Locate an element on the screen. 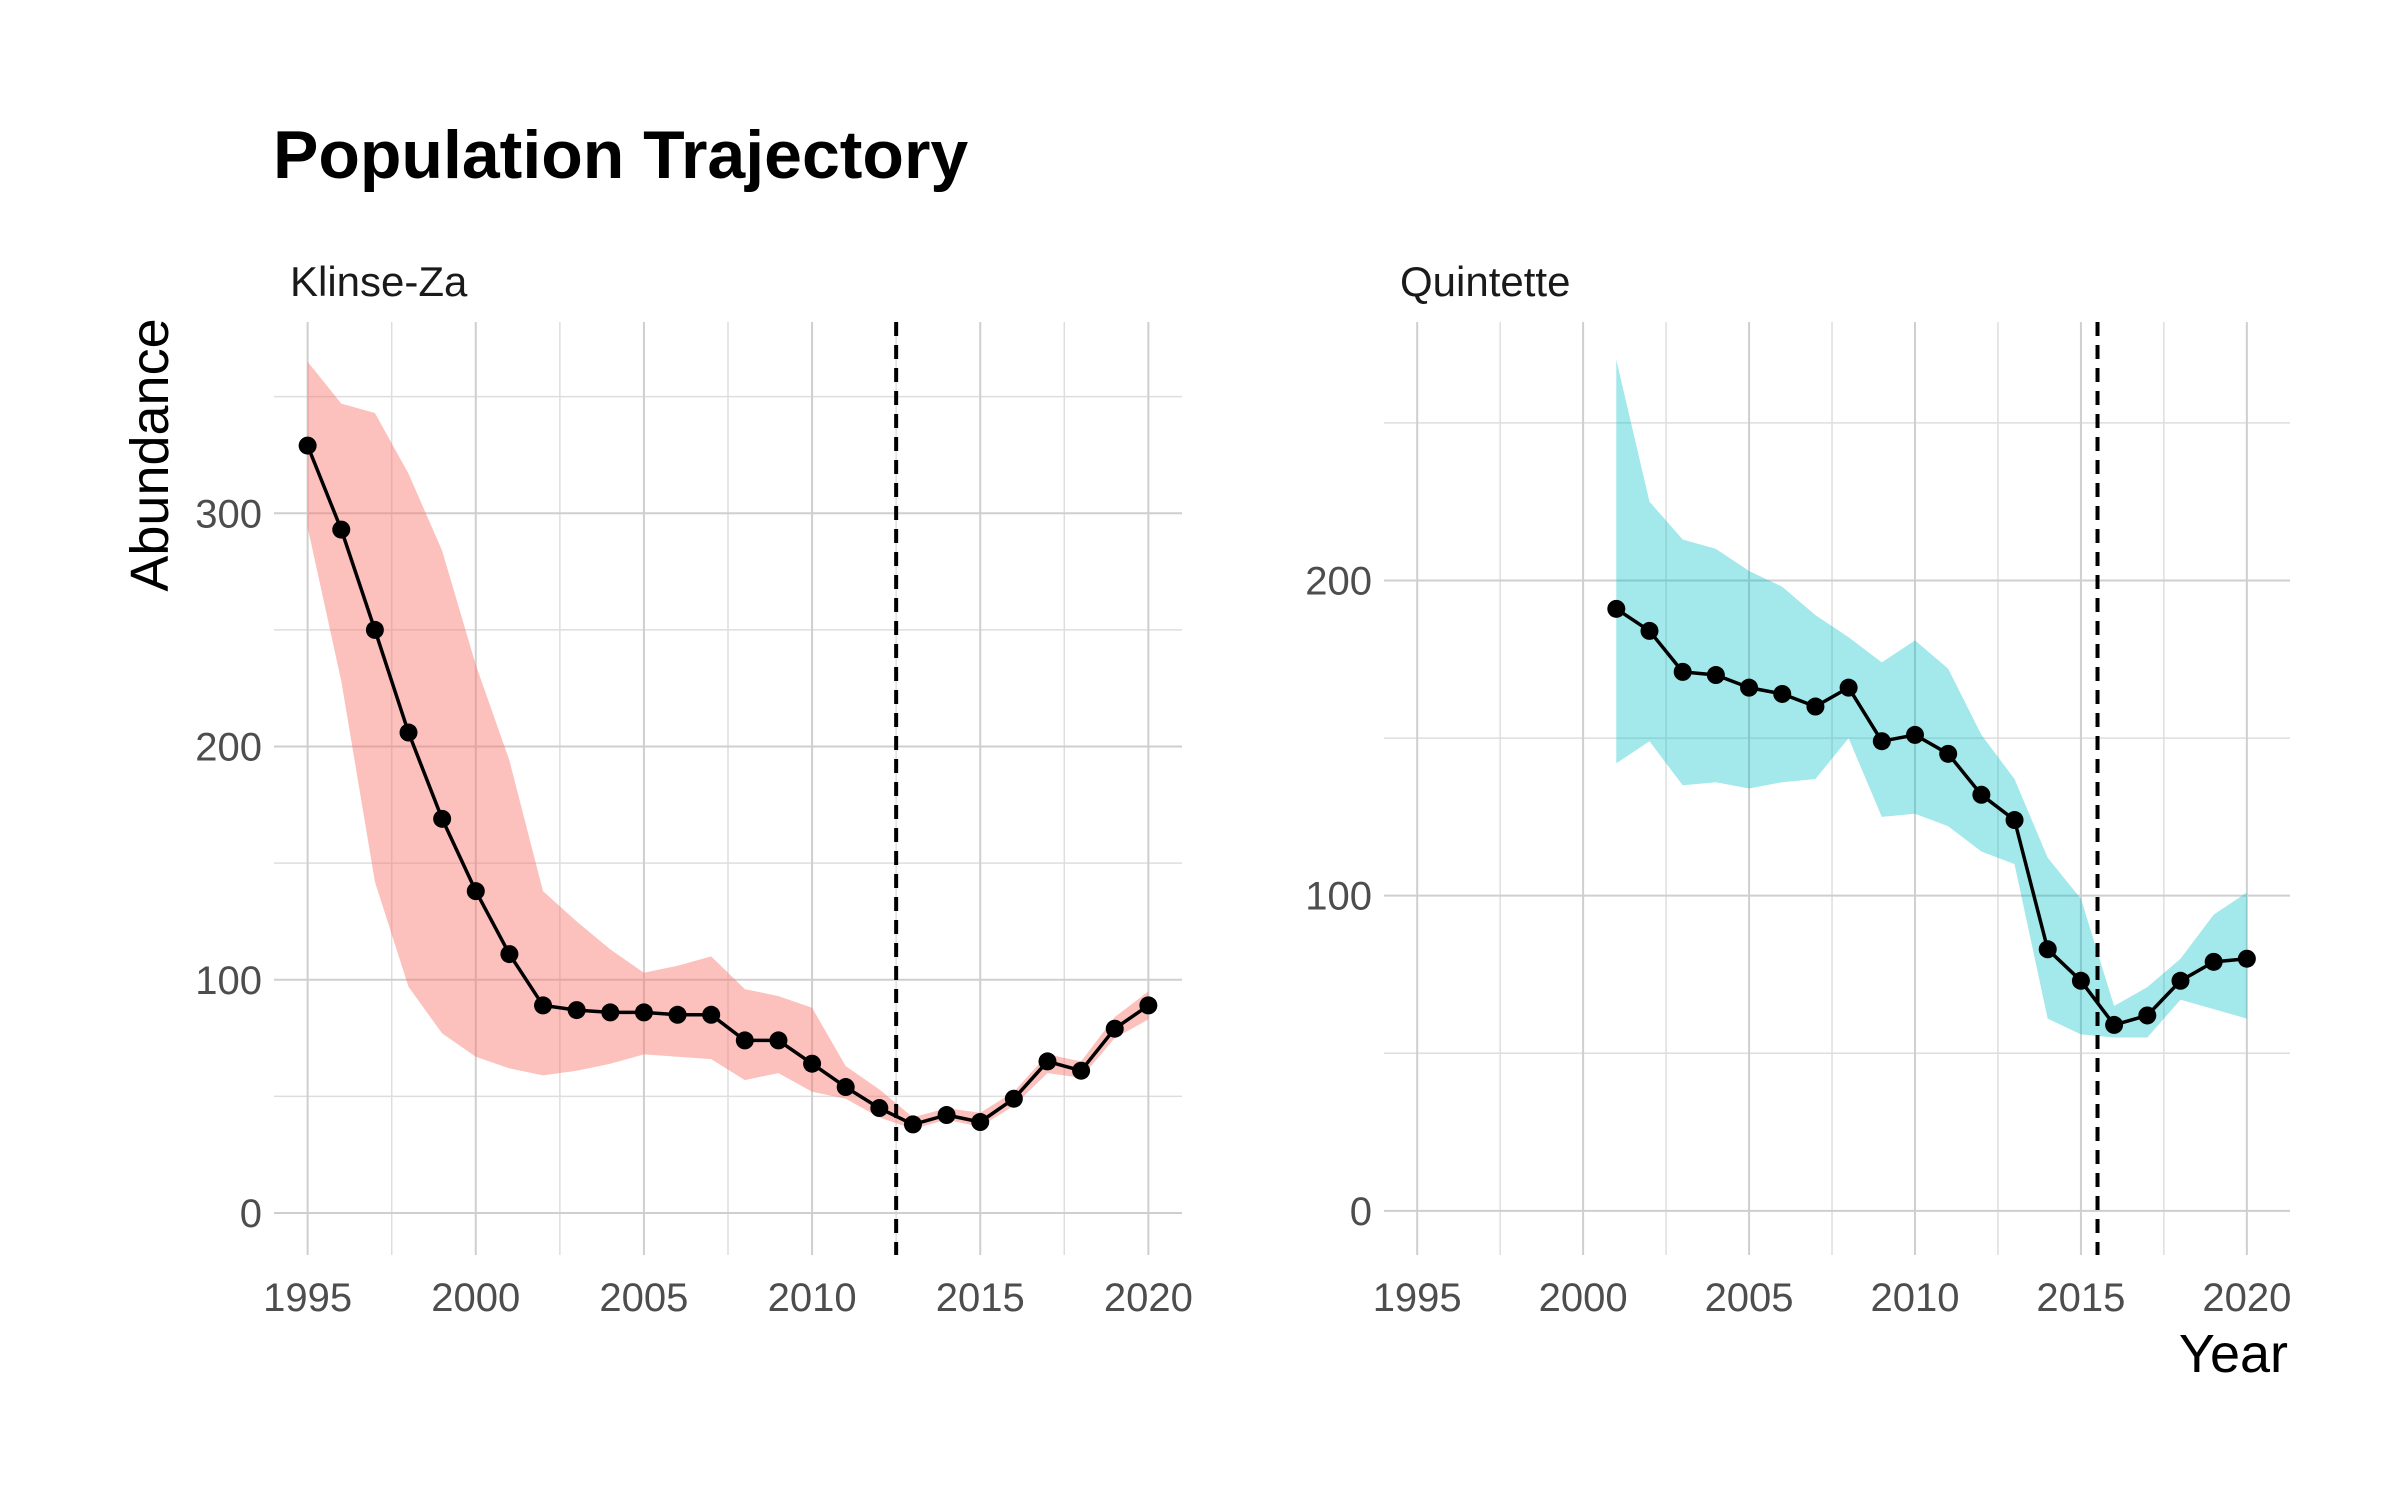 The image size is (2400, 1500). confidence-ribbon is located at coordinates (1931, 698).